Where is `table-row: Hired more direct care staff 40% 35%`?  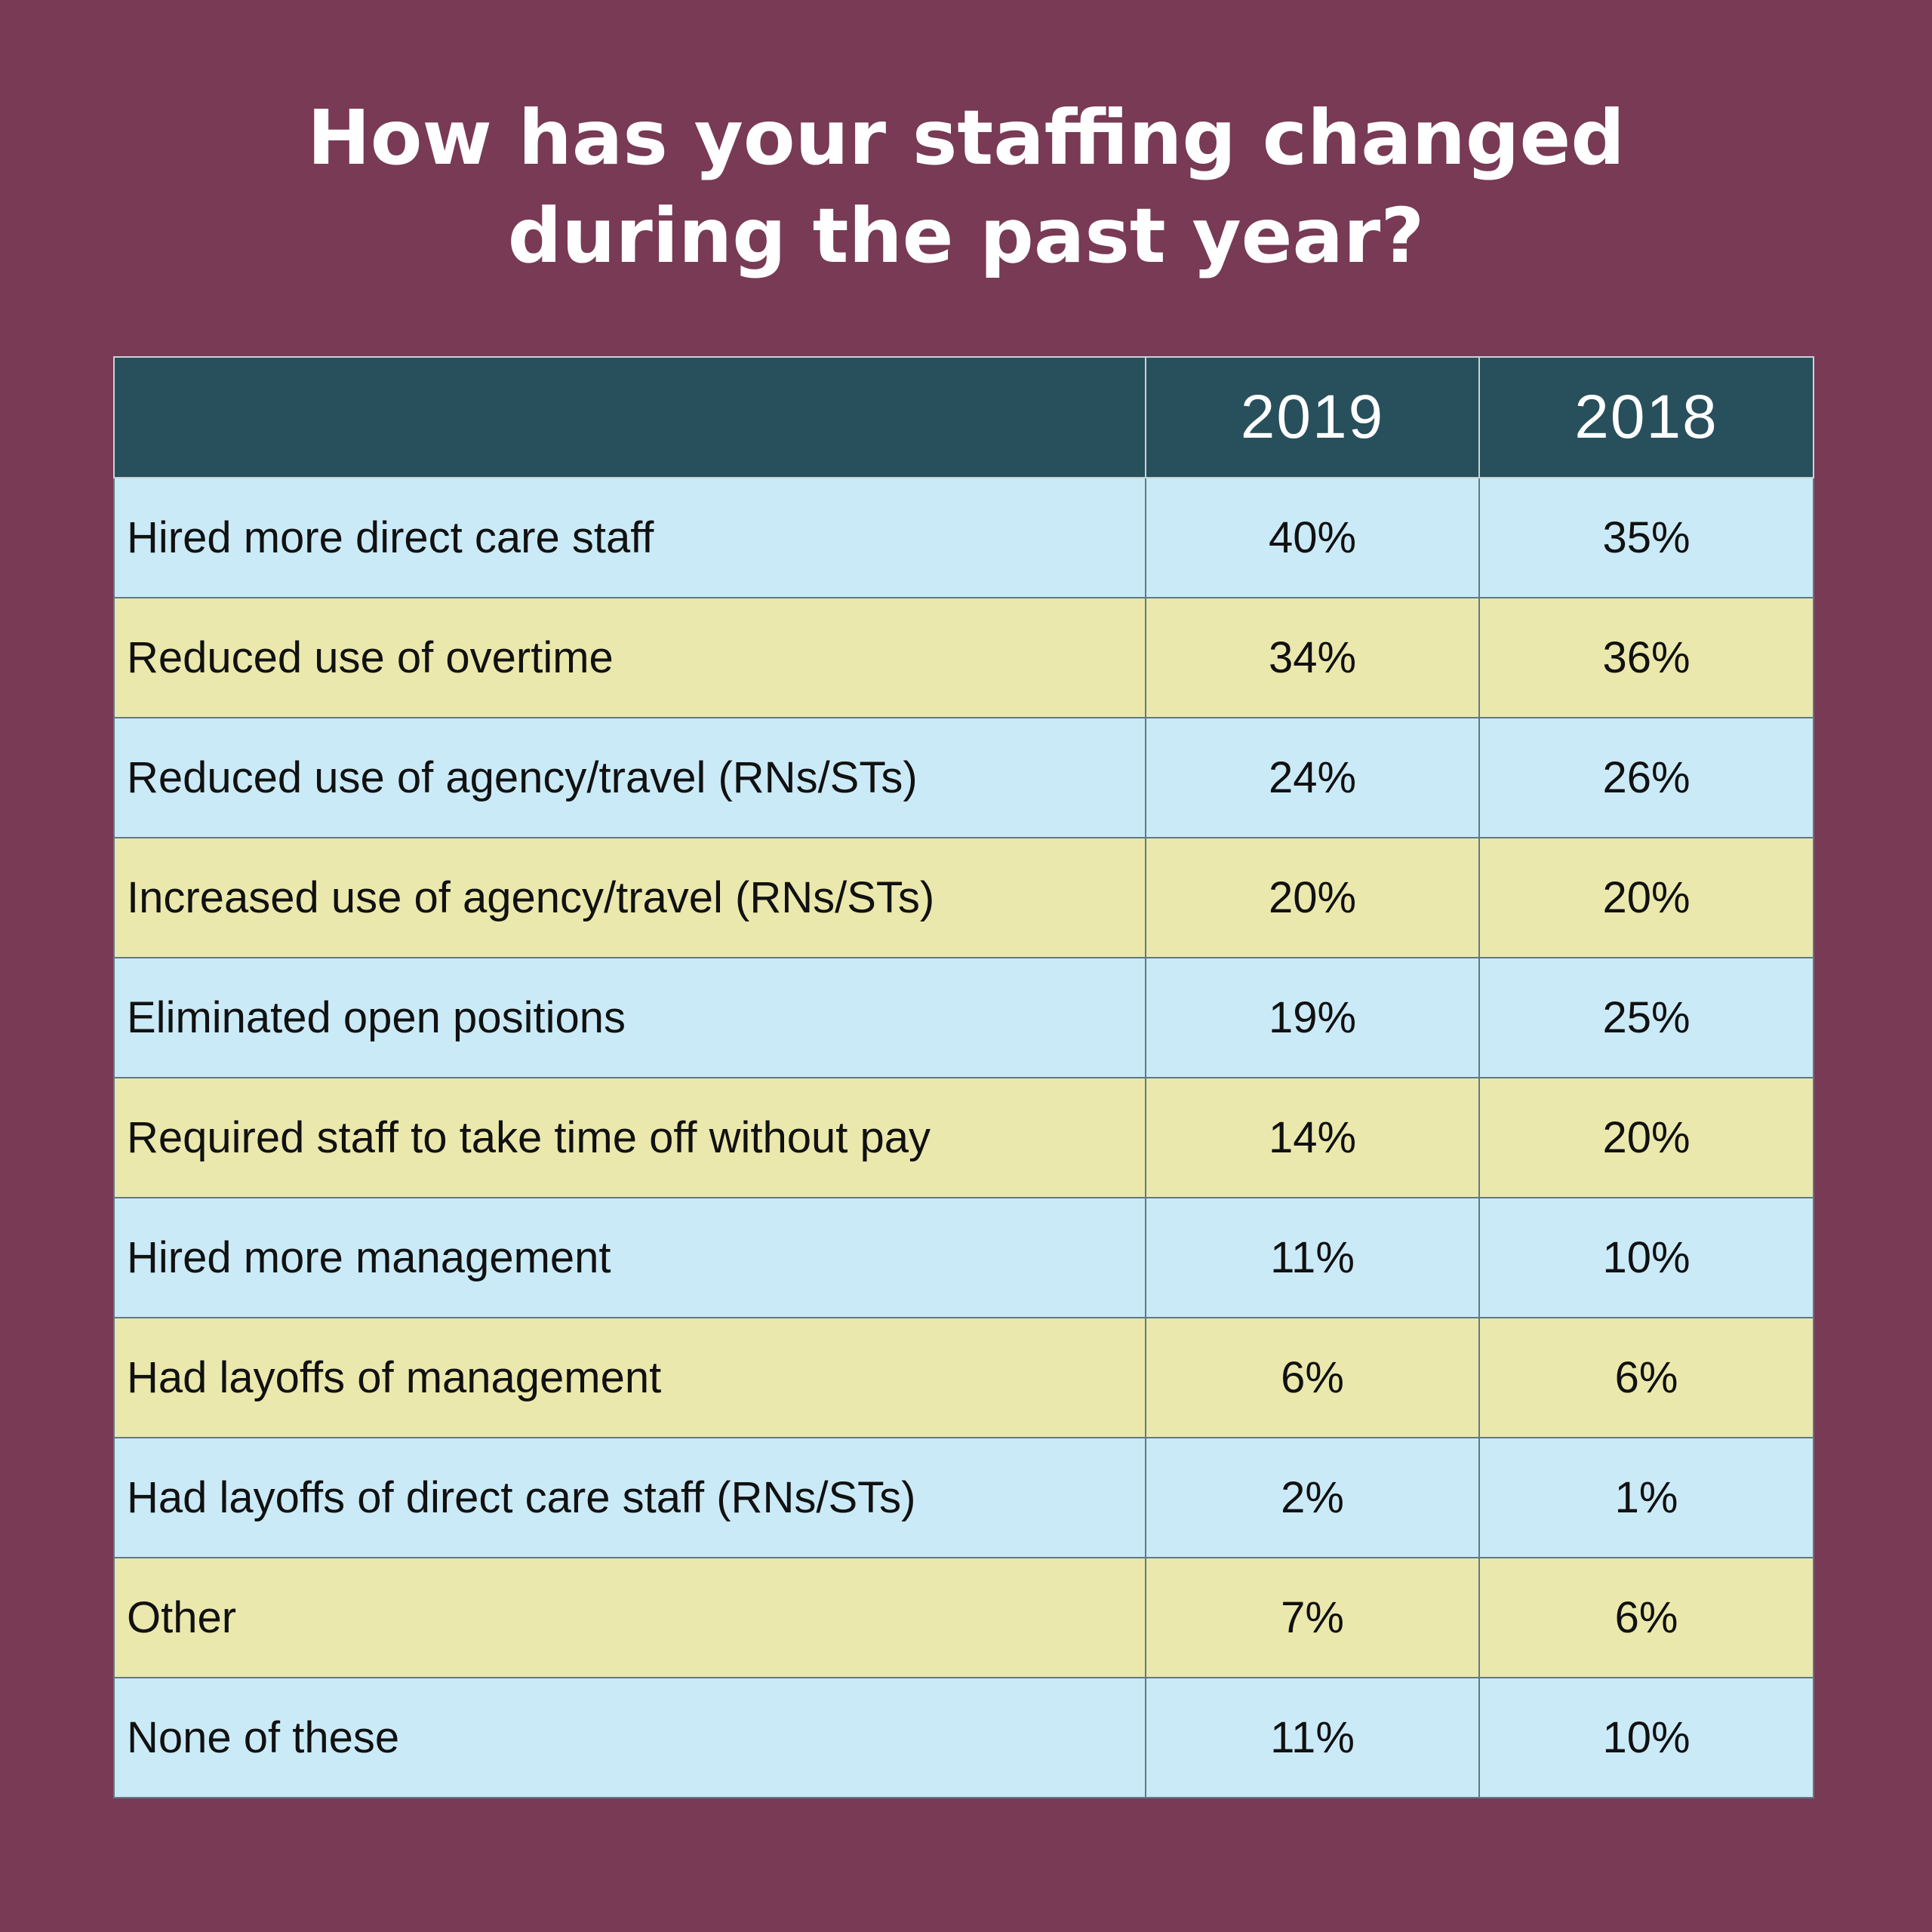
table-row: Hired more direct care staff 40% 35% is located at coordinates (963, 537).